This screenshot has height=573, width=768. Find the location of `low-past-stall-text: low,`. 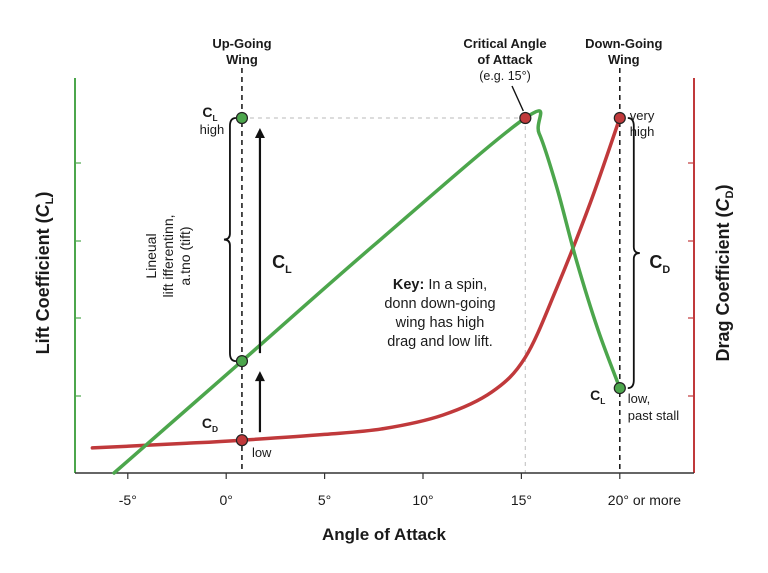

low-past-stall-text: low, is located at coordinates (639, 398).